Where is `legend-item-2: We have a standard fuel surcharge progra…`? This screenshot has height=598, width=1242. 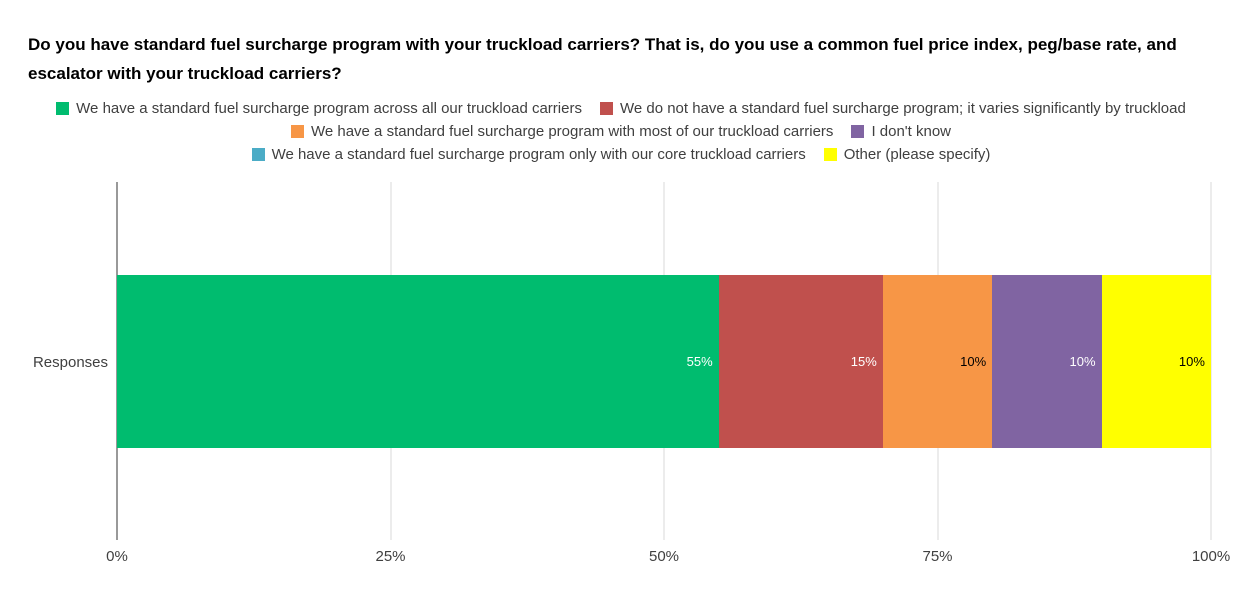
legend-item-2: We have a standard fuel surcharge progra… is located at coordinates (562, 131).